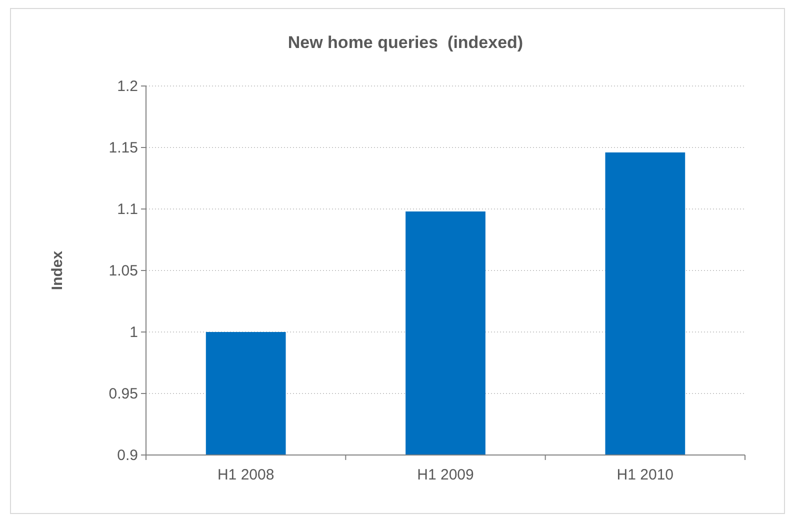 Image resolution: width=790 pixels, height=517 pixels. What do you see at coordinates (57, 270) in the screenshot?
I see `y-axis-title: Index` at bounding box center [57, 270].